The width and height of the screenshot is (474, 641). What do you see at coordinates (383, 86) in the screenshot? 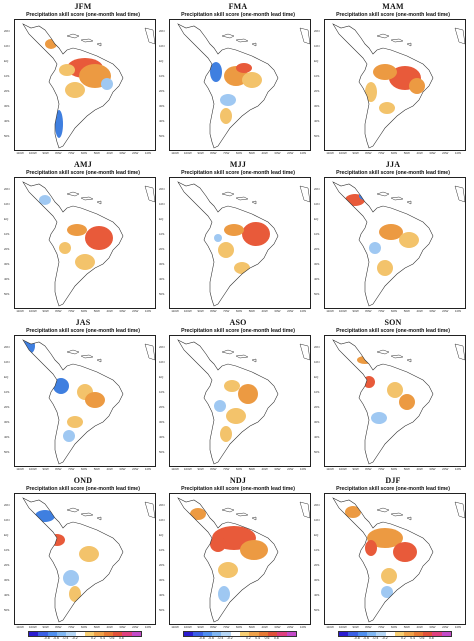
I see `coastline` at bounding box center [383, 86].